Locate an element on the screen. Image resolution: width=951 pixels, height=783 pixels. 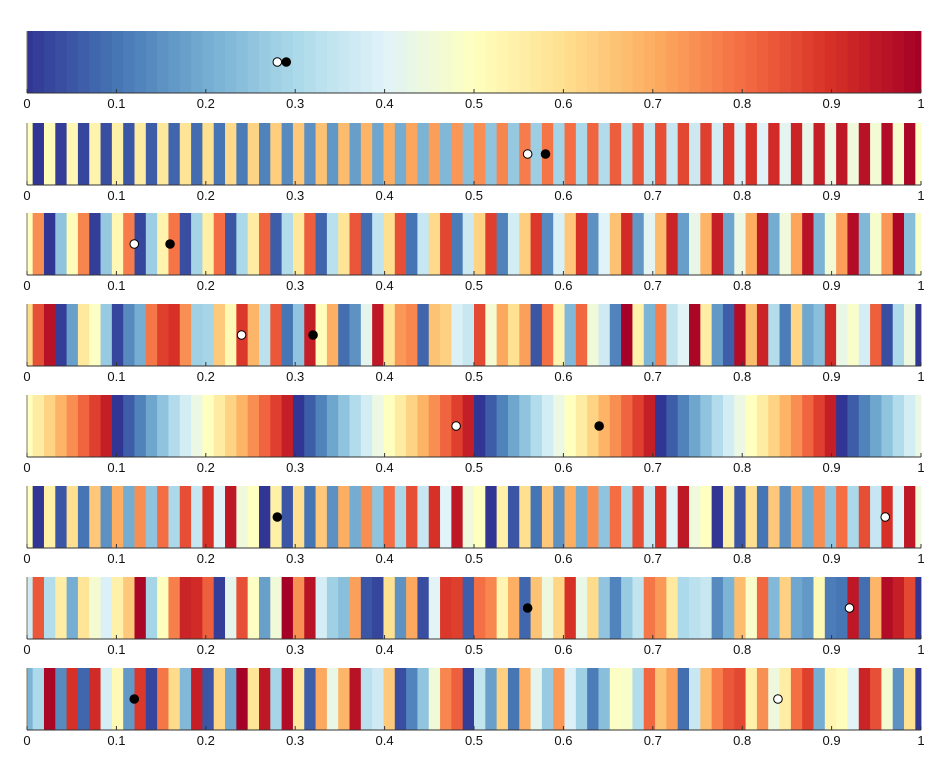
x-tick-label: 0.2 is located at coordinates (206, 103).